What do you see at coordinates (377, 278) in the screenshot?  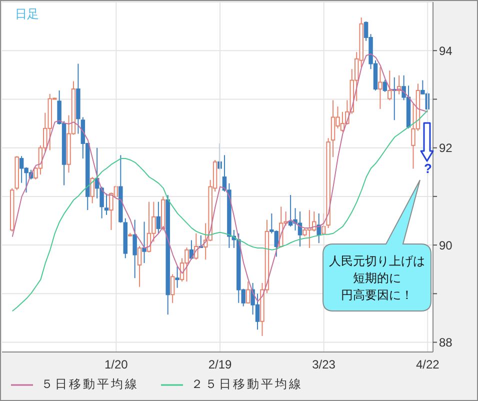 I see `annotation: 短期的に` at bounding box center [377, 278].